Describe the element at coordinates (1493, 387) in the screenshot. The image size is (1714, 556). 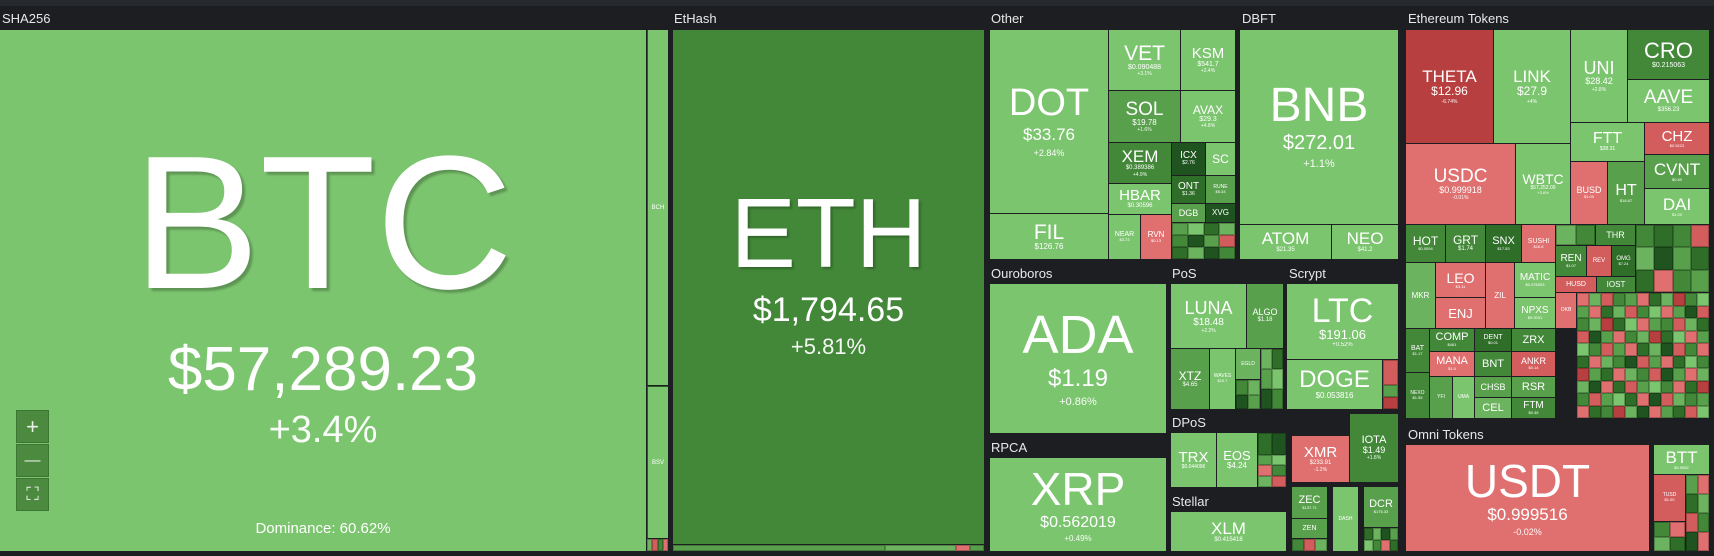
I see `tile-chsb: CHSB` at that location.